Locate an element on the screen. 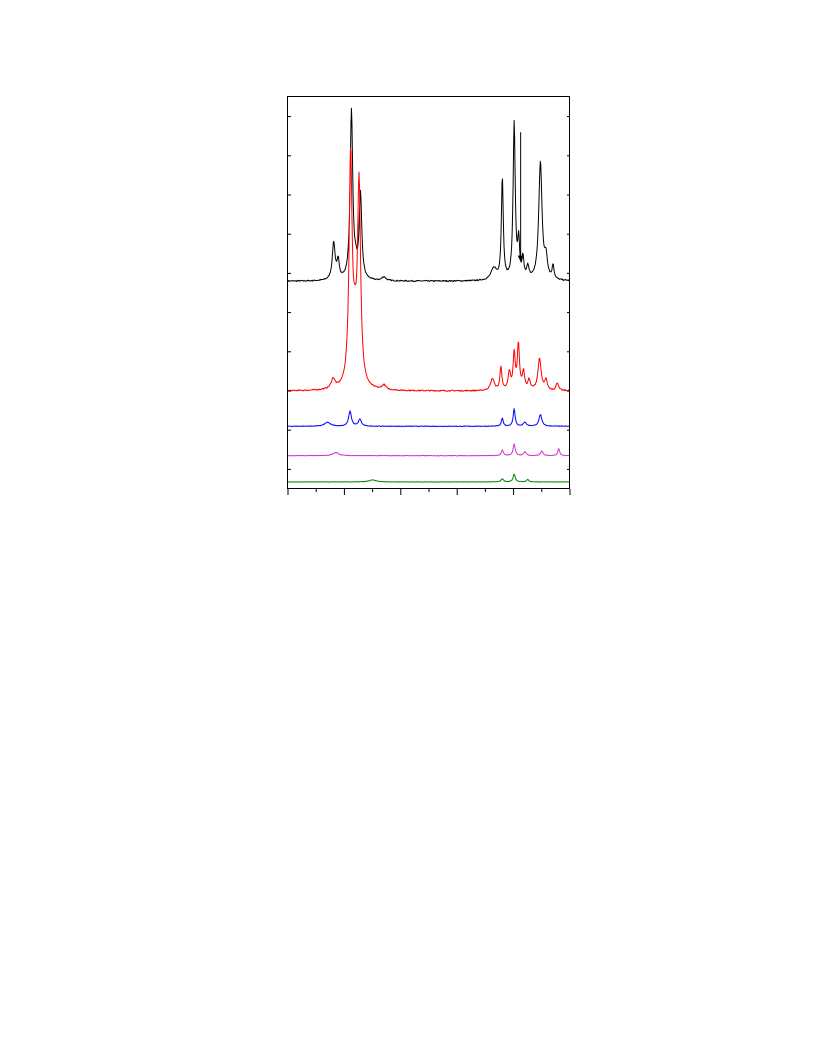 Image resolution: width=816 pixels, height=1056 pixels. series-traces is located at coordinates (429, 295).